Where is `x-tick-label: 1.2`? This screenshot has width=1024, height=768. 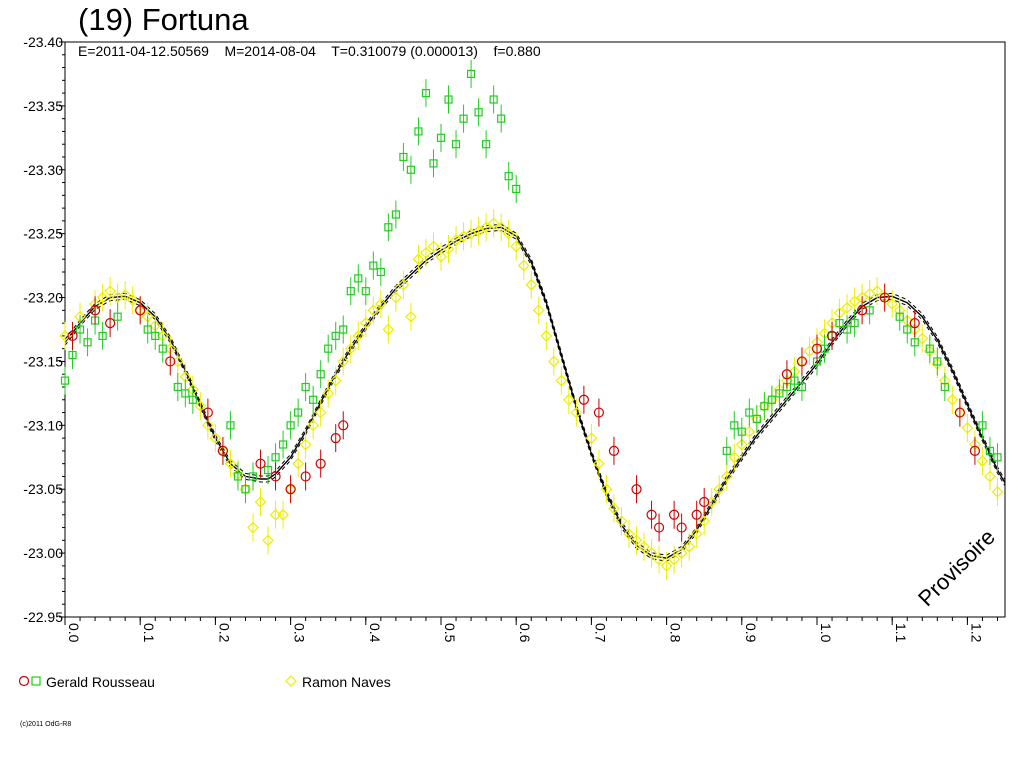 x-tick-label: 1.2 is located at coordinates (976, 633).